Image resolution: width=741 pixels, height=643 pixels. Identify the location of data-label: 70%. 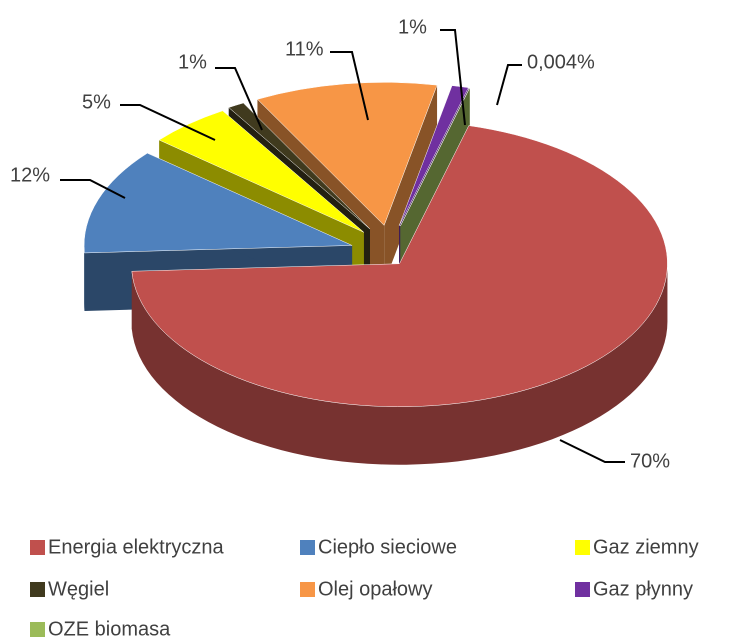
(650, 461).